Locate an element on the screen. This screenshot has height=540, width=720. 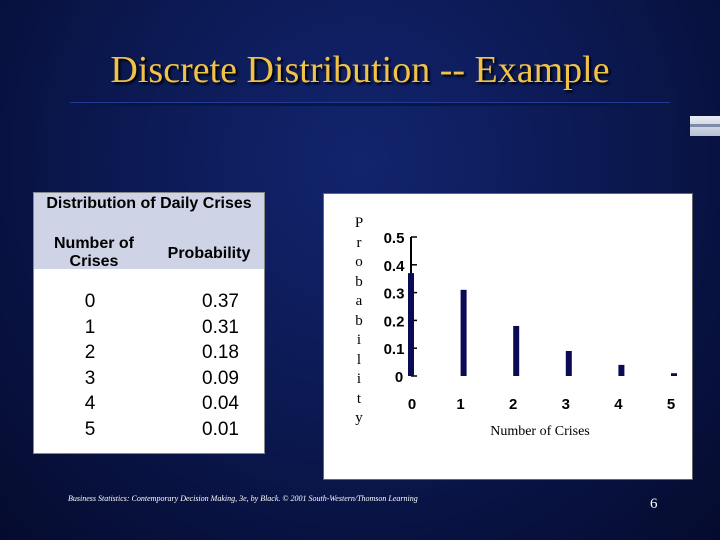
table-cell-prob: 0.04 is located at coordinates (220, 403).